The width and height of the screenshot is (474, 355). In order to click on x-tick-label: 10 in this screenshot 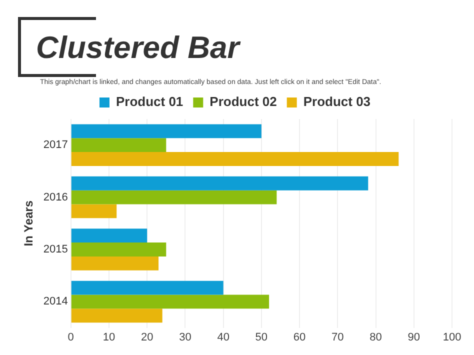, I will do `click(109, 337)`.